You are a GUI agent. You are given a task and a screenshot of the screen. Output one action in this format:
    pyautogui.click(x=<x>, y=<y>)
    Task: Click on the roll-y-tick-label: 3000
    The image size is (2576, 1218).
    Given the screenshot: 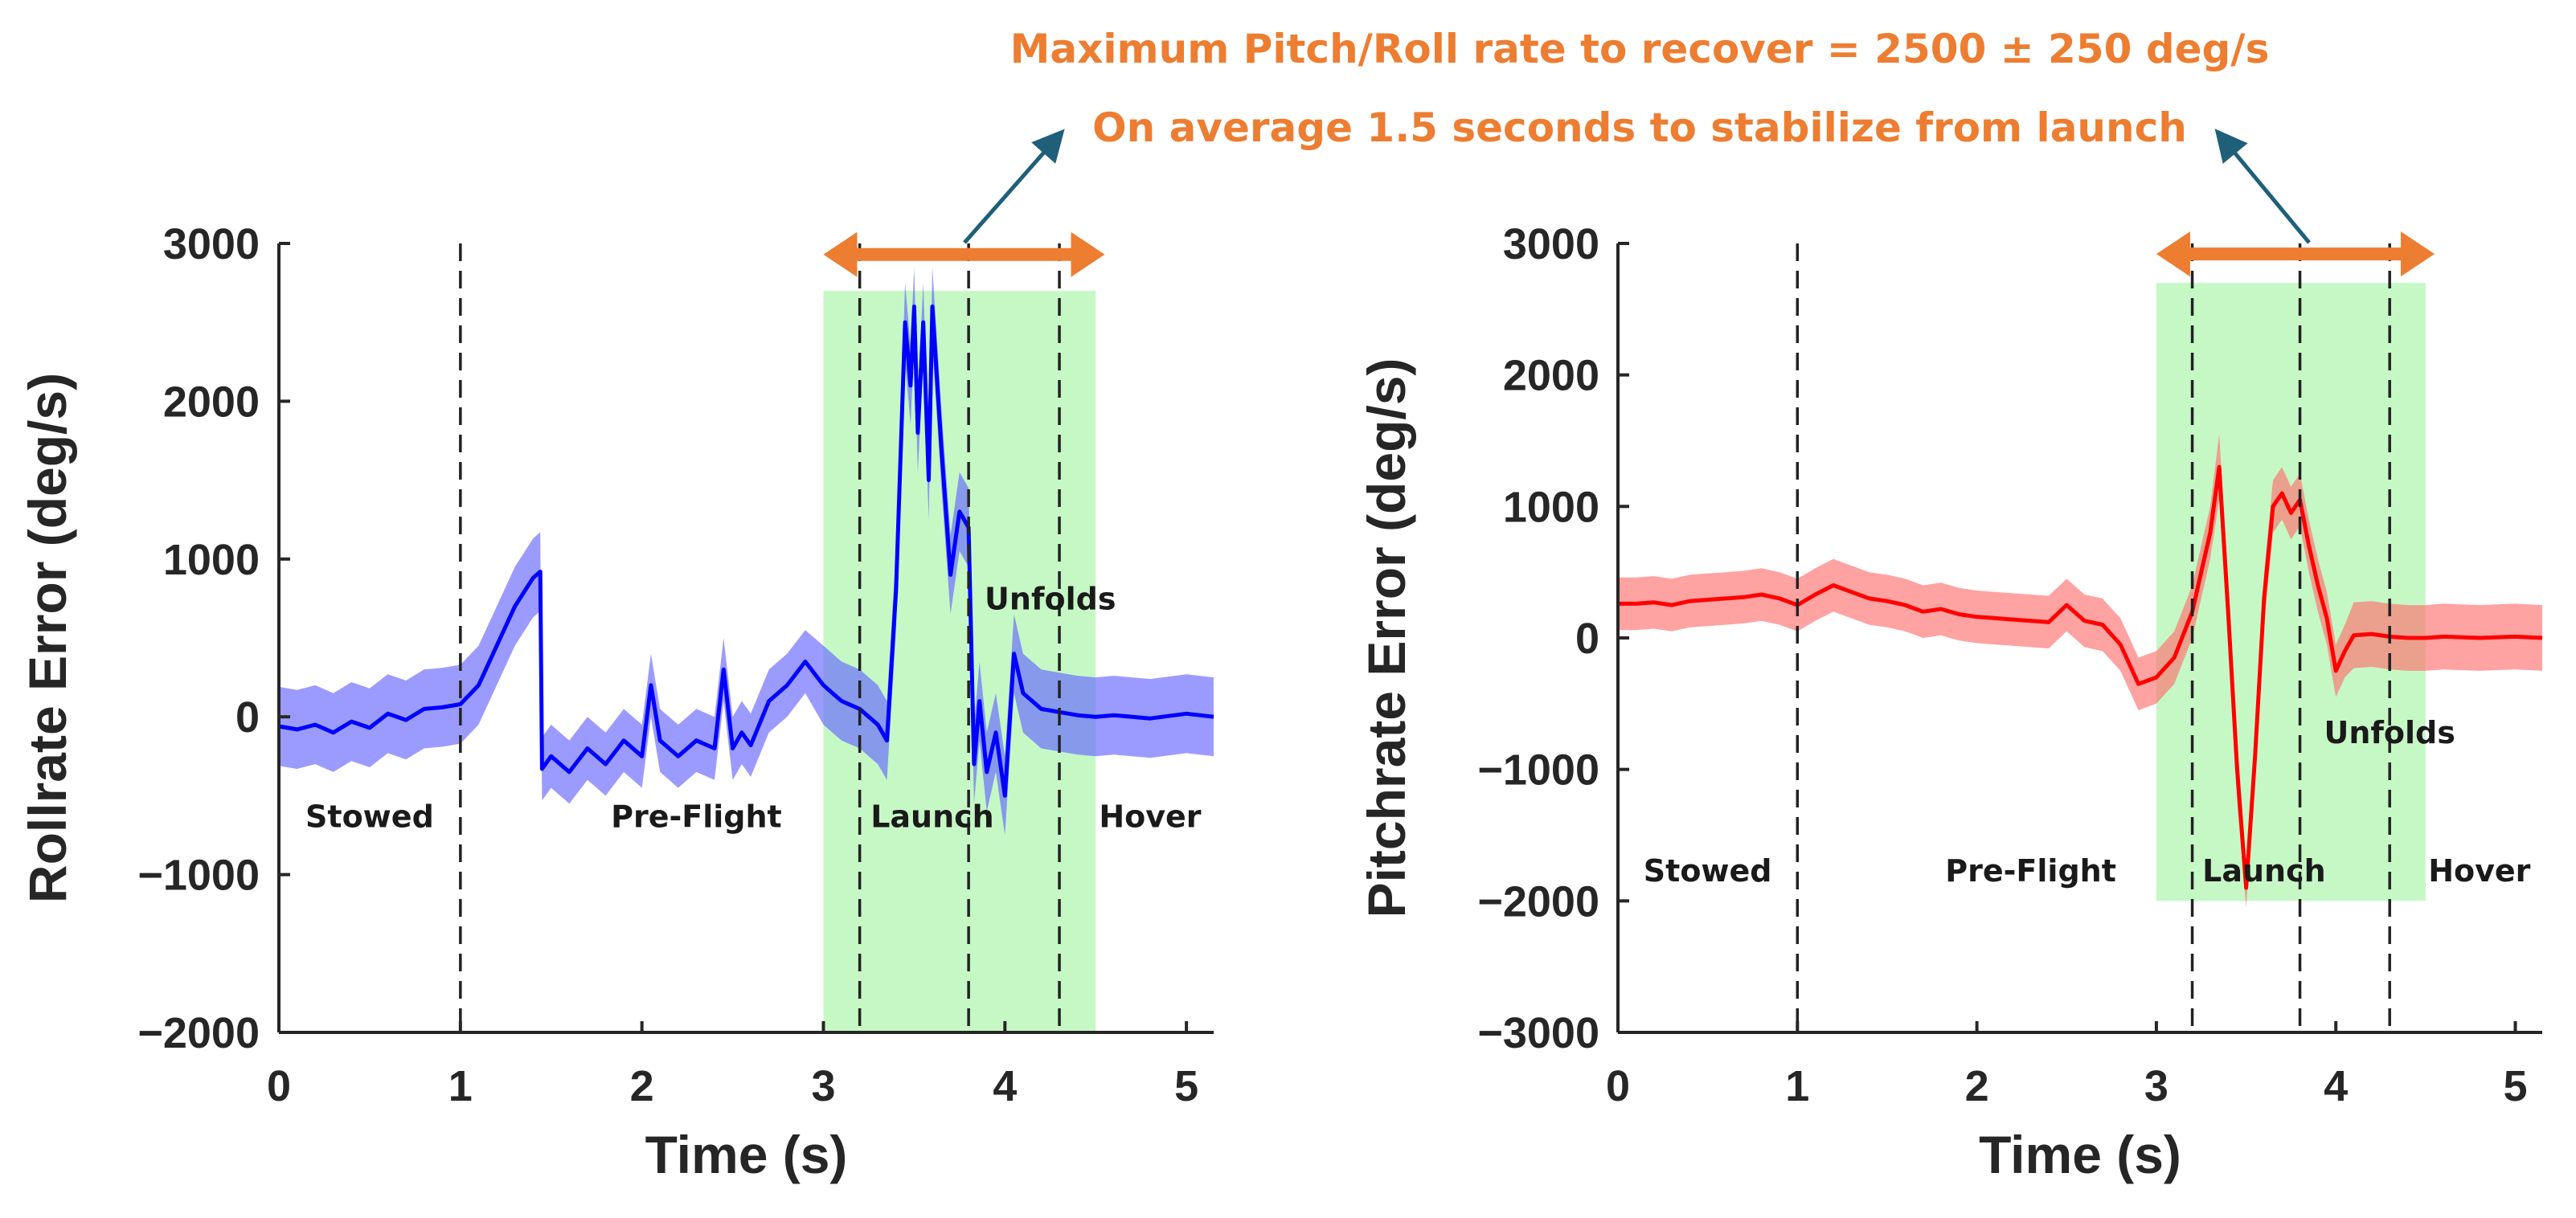 What is the action you would take?
    pyautogui.click(x=211, y=244)
    